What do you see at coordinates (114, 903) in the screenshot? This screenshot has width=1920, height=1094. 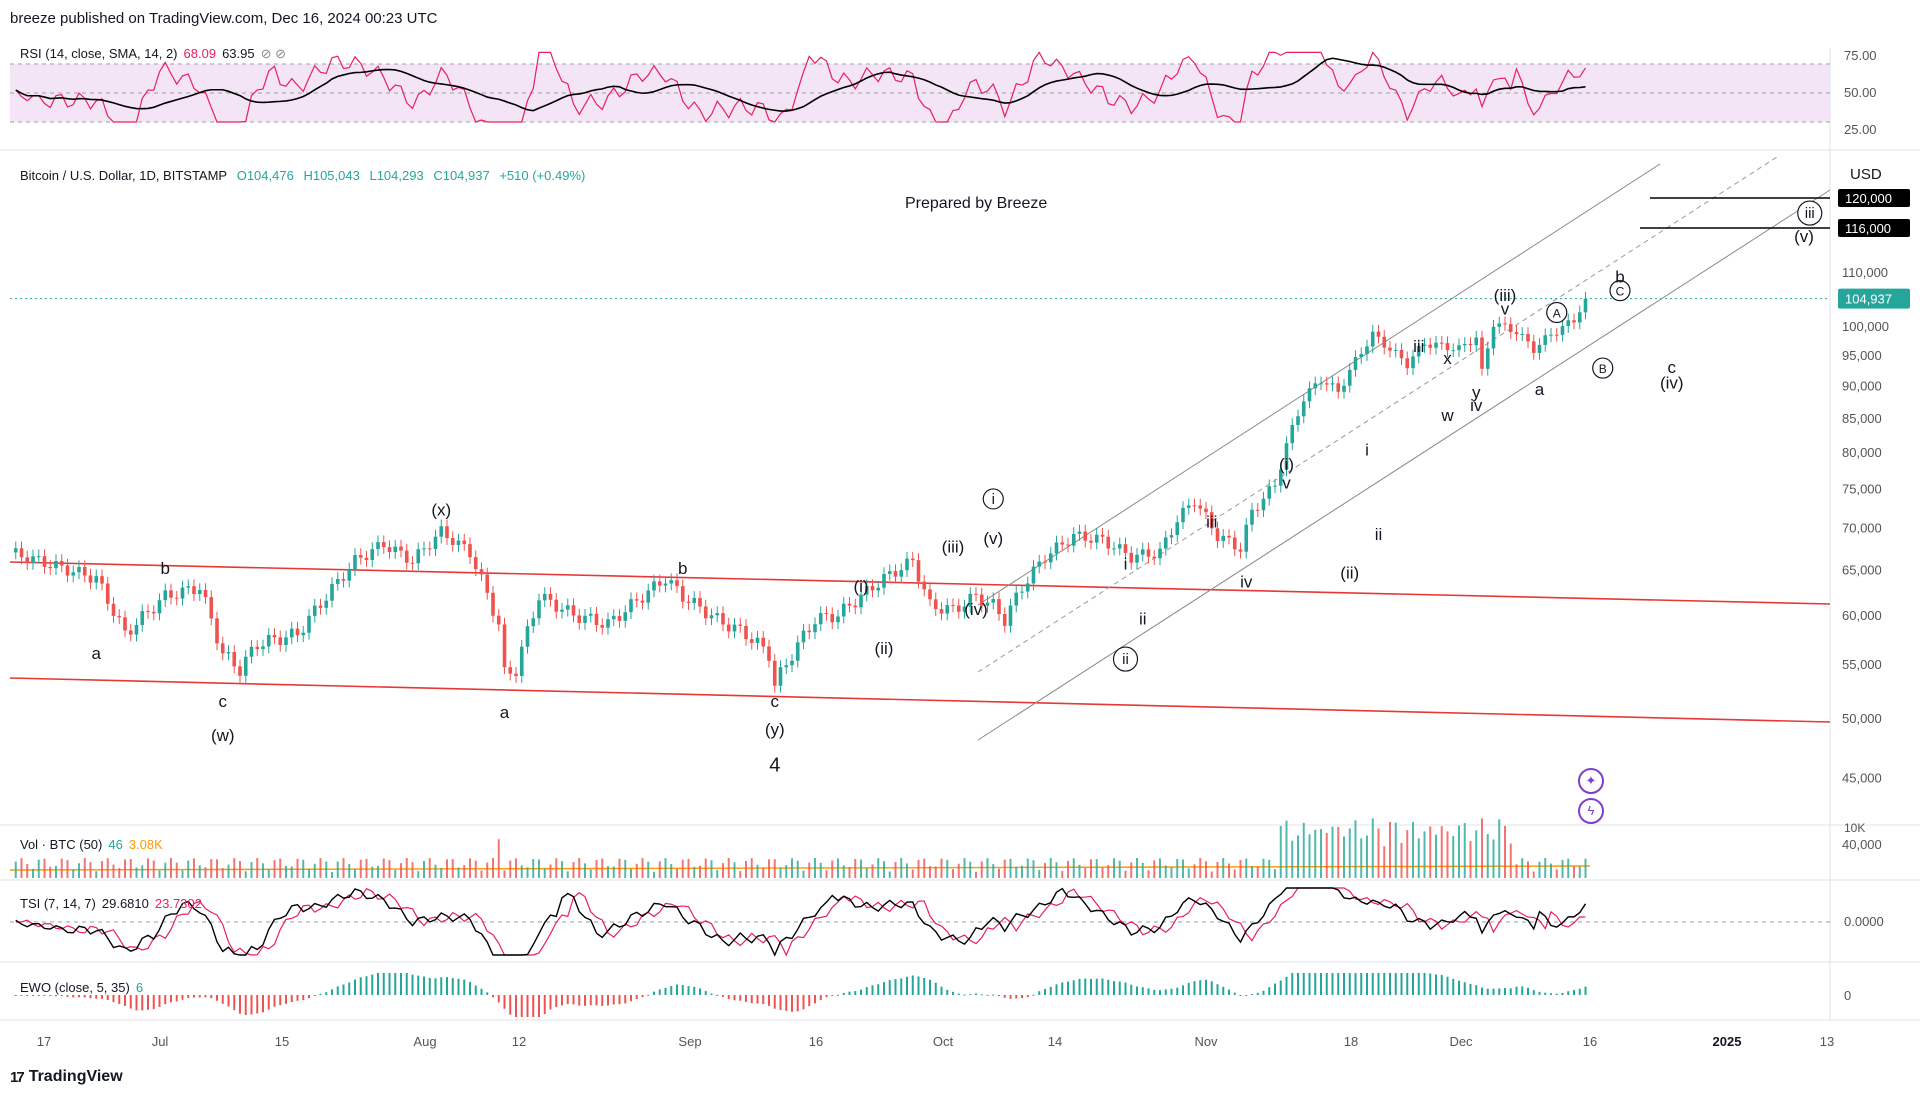 I see `tsi-legend: TSI (7, 14, 7) 29.6810 23.7302` at bounding box center [114, 903].